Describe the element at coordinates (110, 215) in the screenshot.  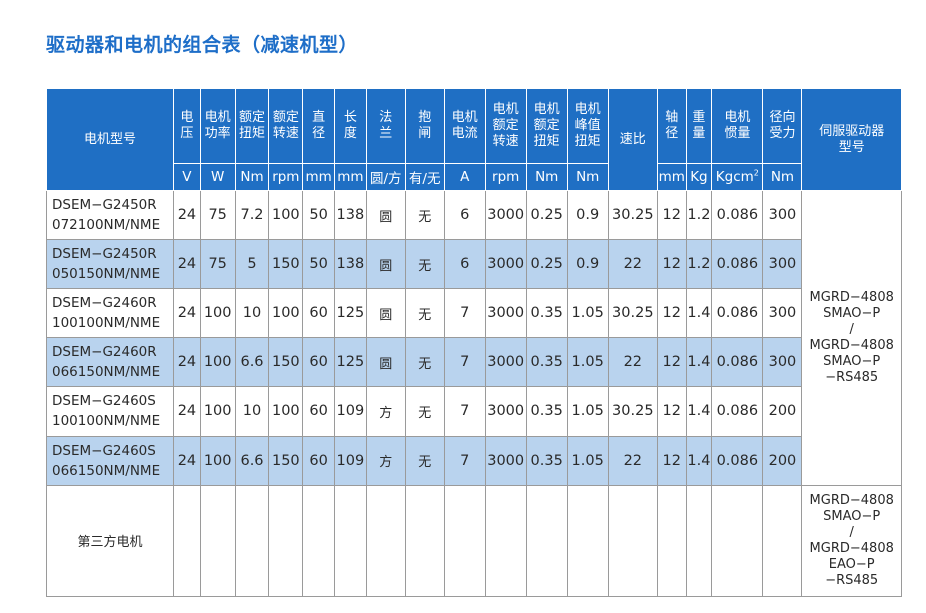
I see `cell-model: DSEM−G2450R 072100NM/NME` at that location.